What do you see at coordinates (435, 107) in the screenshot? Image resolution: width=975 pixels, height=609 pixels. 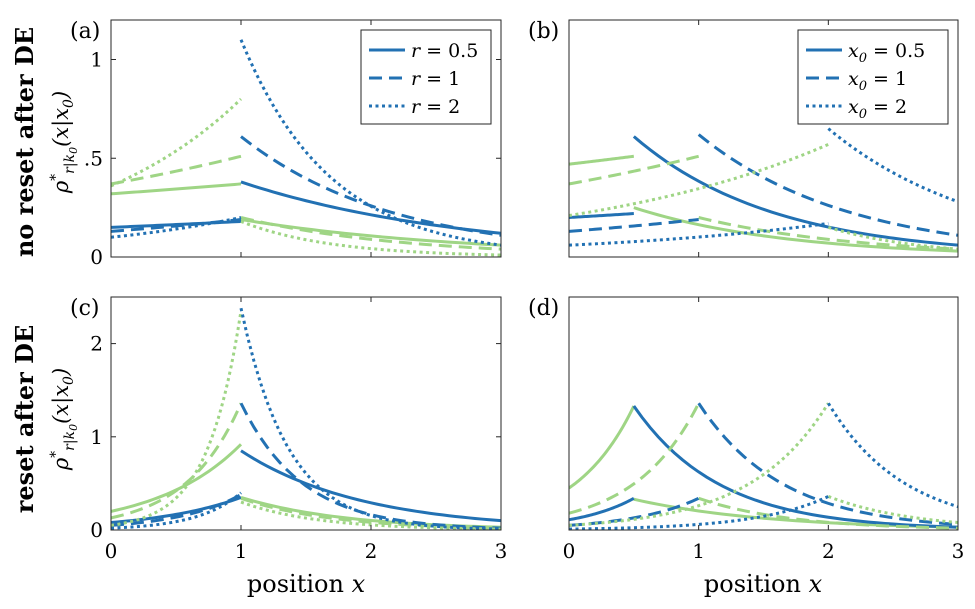 I see `legend-label: r = 2` at bounding box center [435, 107].